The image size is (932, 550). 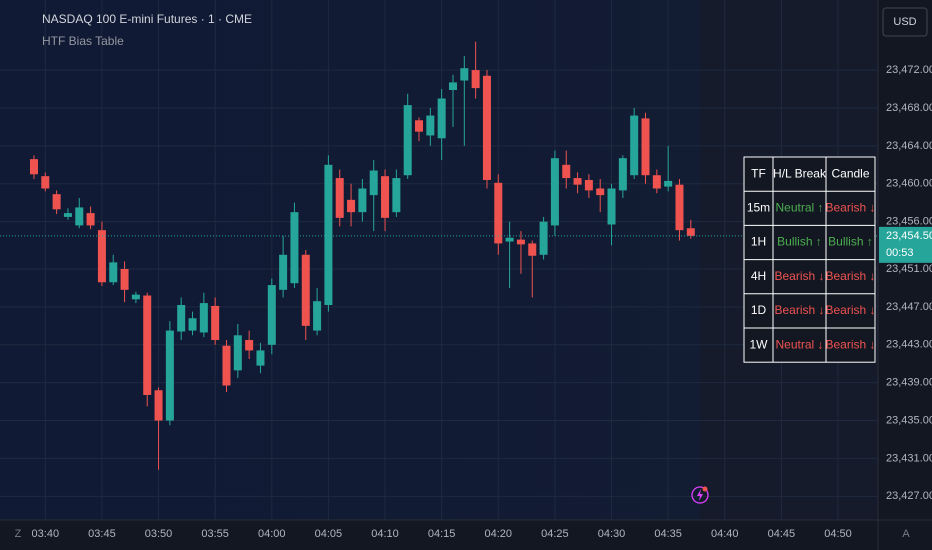 I want to click on y-tick-label: 23,472.00, so click(x=909, y=70).